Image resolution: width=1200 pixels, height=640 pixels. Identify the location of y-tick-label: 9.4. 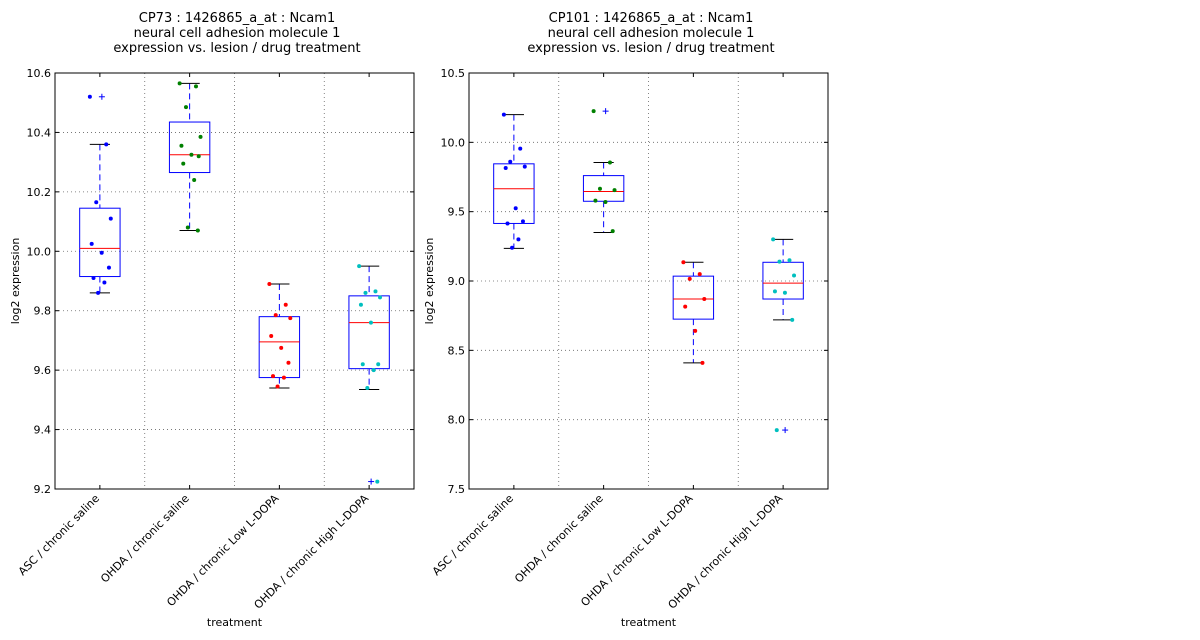
(43, 430).